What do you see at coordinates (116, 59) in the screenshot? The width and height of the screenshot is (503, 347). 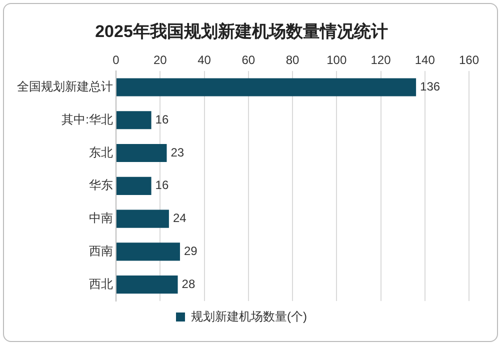 I see `x-tick-label: 0` at bounding box center [116, 59].